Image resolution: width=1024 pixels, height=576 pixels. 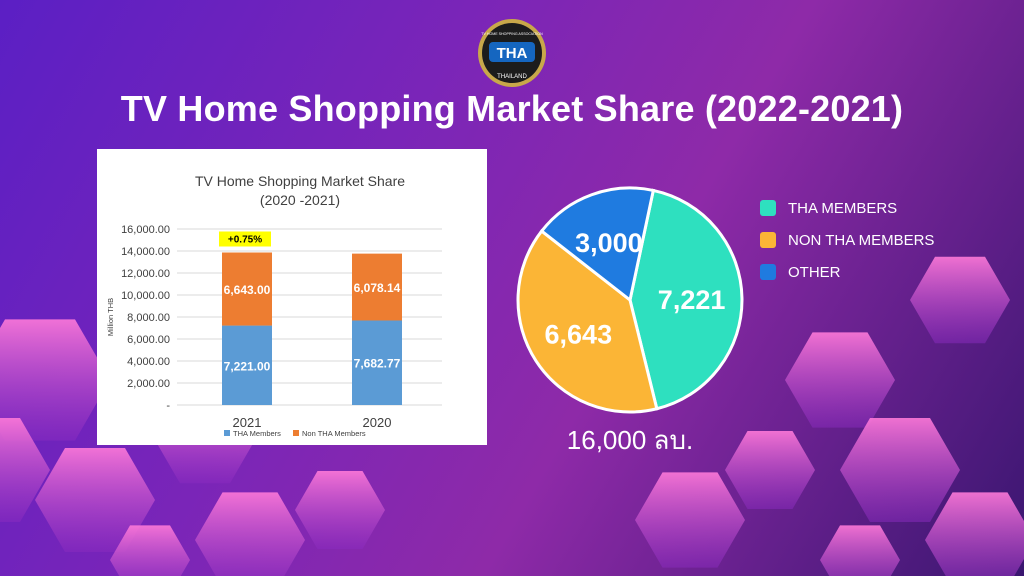 What do you see at coordinates (814, 272) in the screenshot?
I see `legend-label: OTHER` at bounding box center [814, 272].